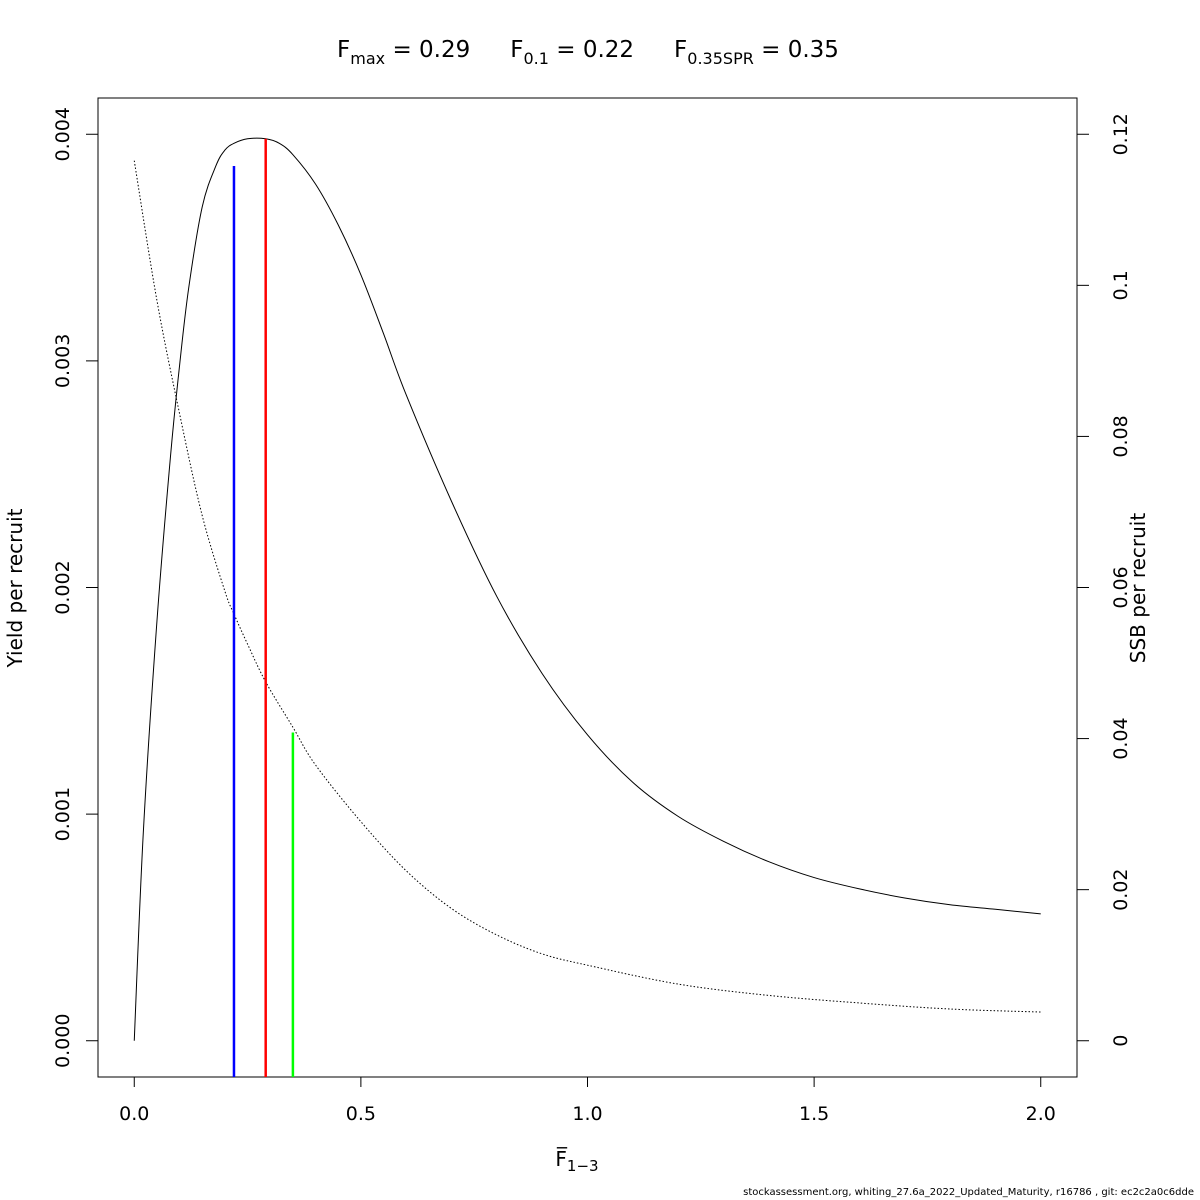 The height and width of the screenshot is (1200, 1200). What do you see at coordinates (587, 1114) in the screenshot?
I see `x-tick-label: 1.0` at bounding box center [587, 1114].